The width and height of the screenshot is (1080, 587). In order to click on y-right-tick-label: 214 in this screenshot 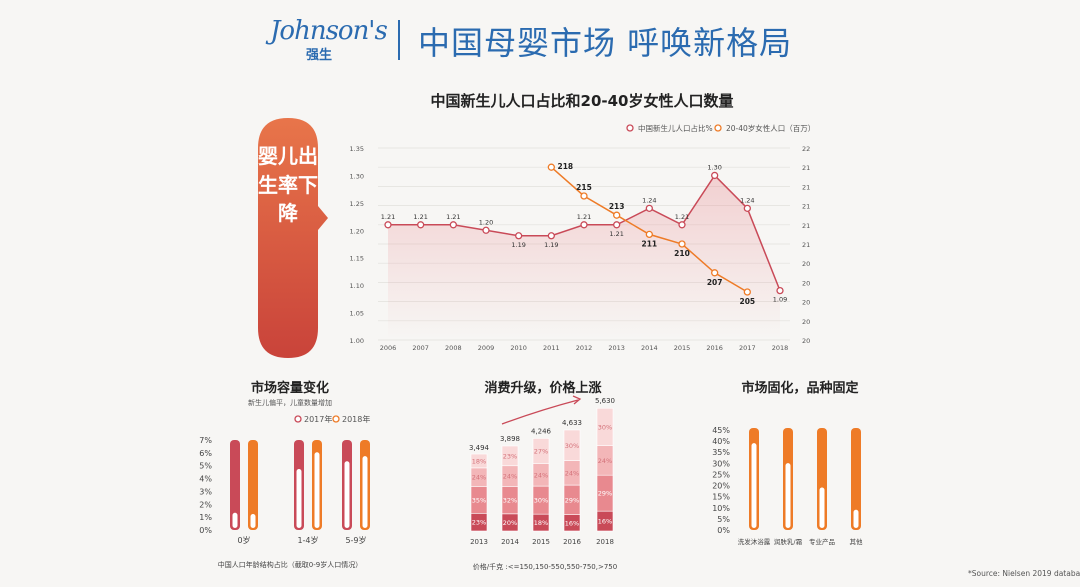, I will do `click(806, 207)`.